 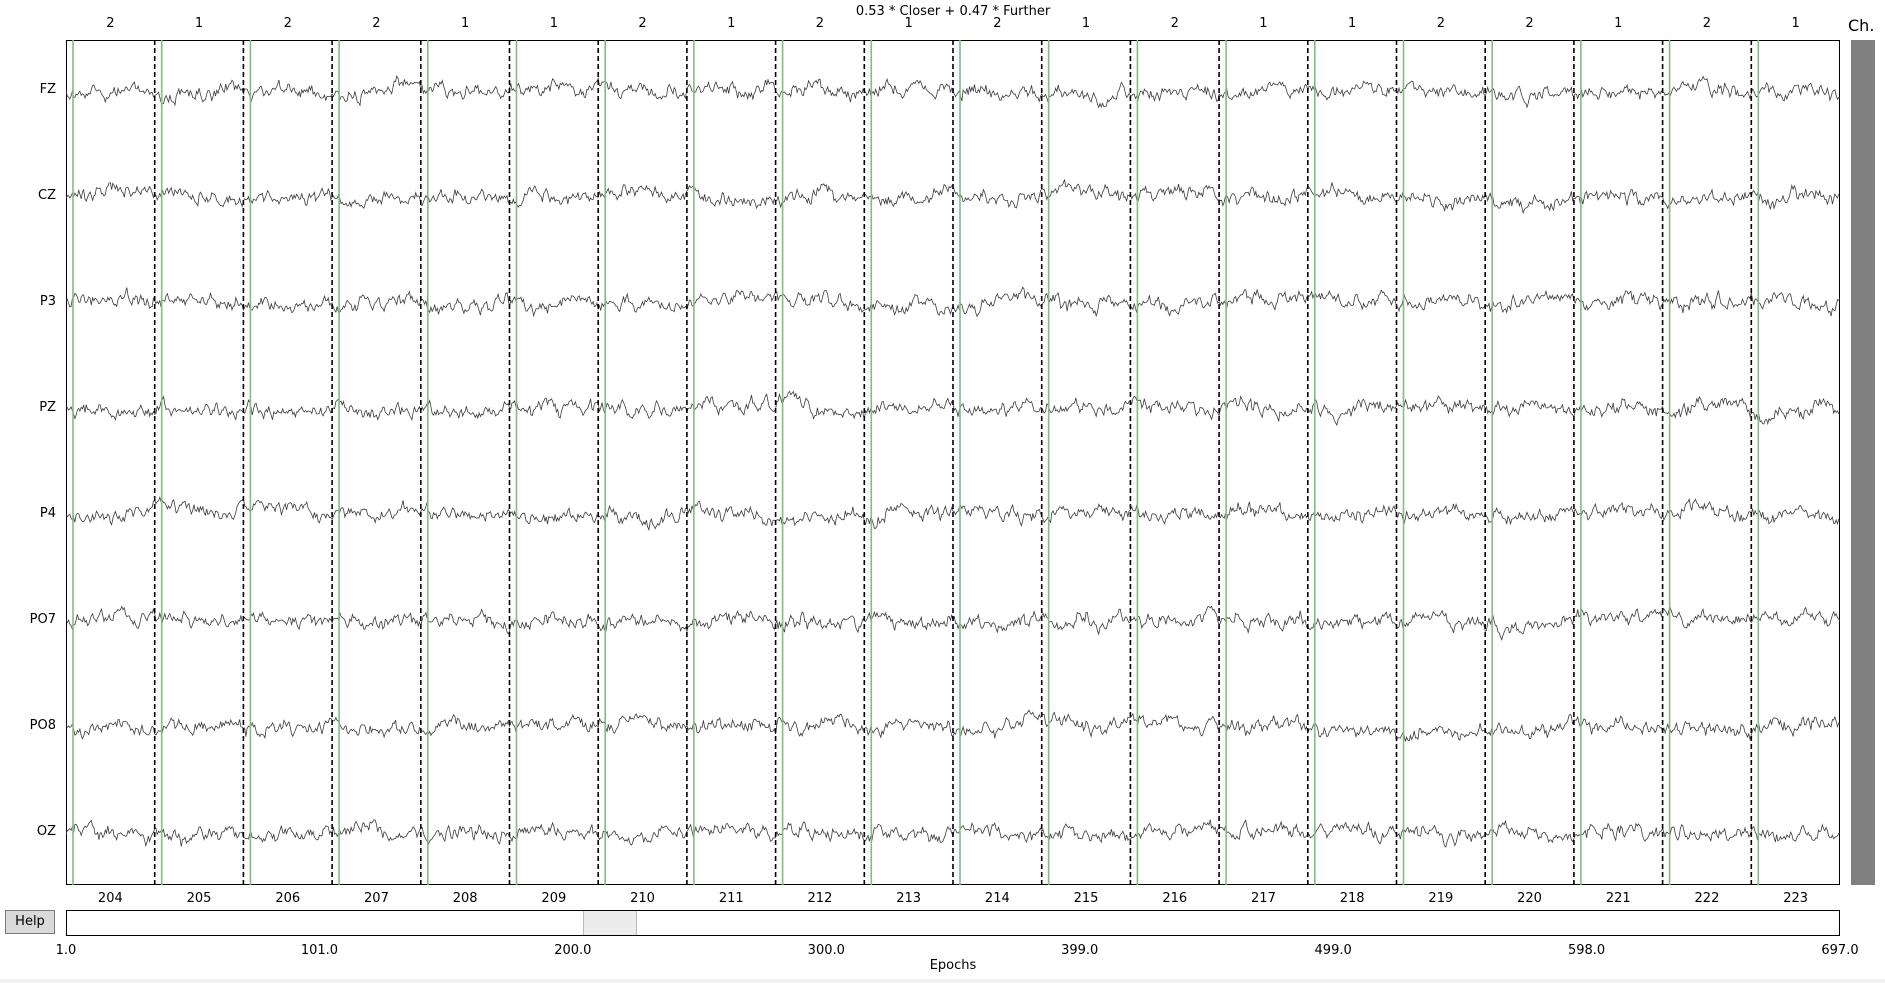 What do you see at coordinates (319, 950) in the screenshot?
I see `epoch-scrollbar-tick-label: 101.0` at bounding box center [319, 950].